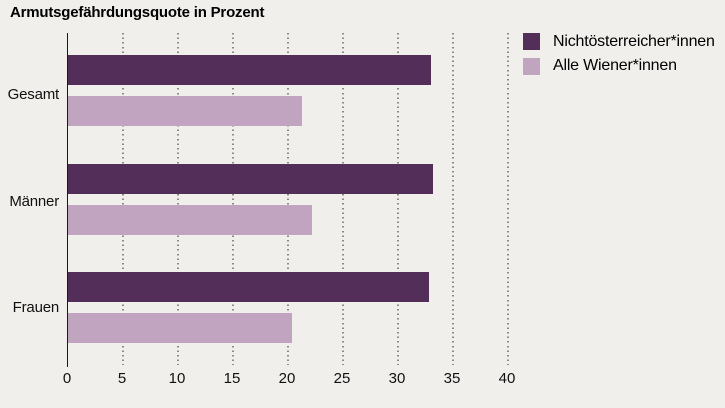  I want to click on legend-item: Alle Wiener*innen, so click(619, 66).